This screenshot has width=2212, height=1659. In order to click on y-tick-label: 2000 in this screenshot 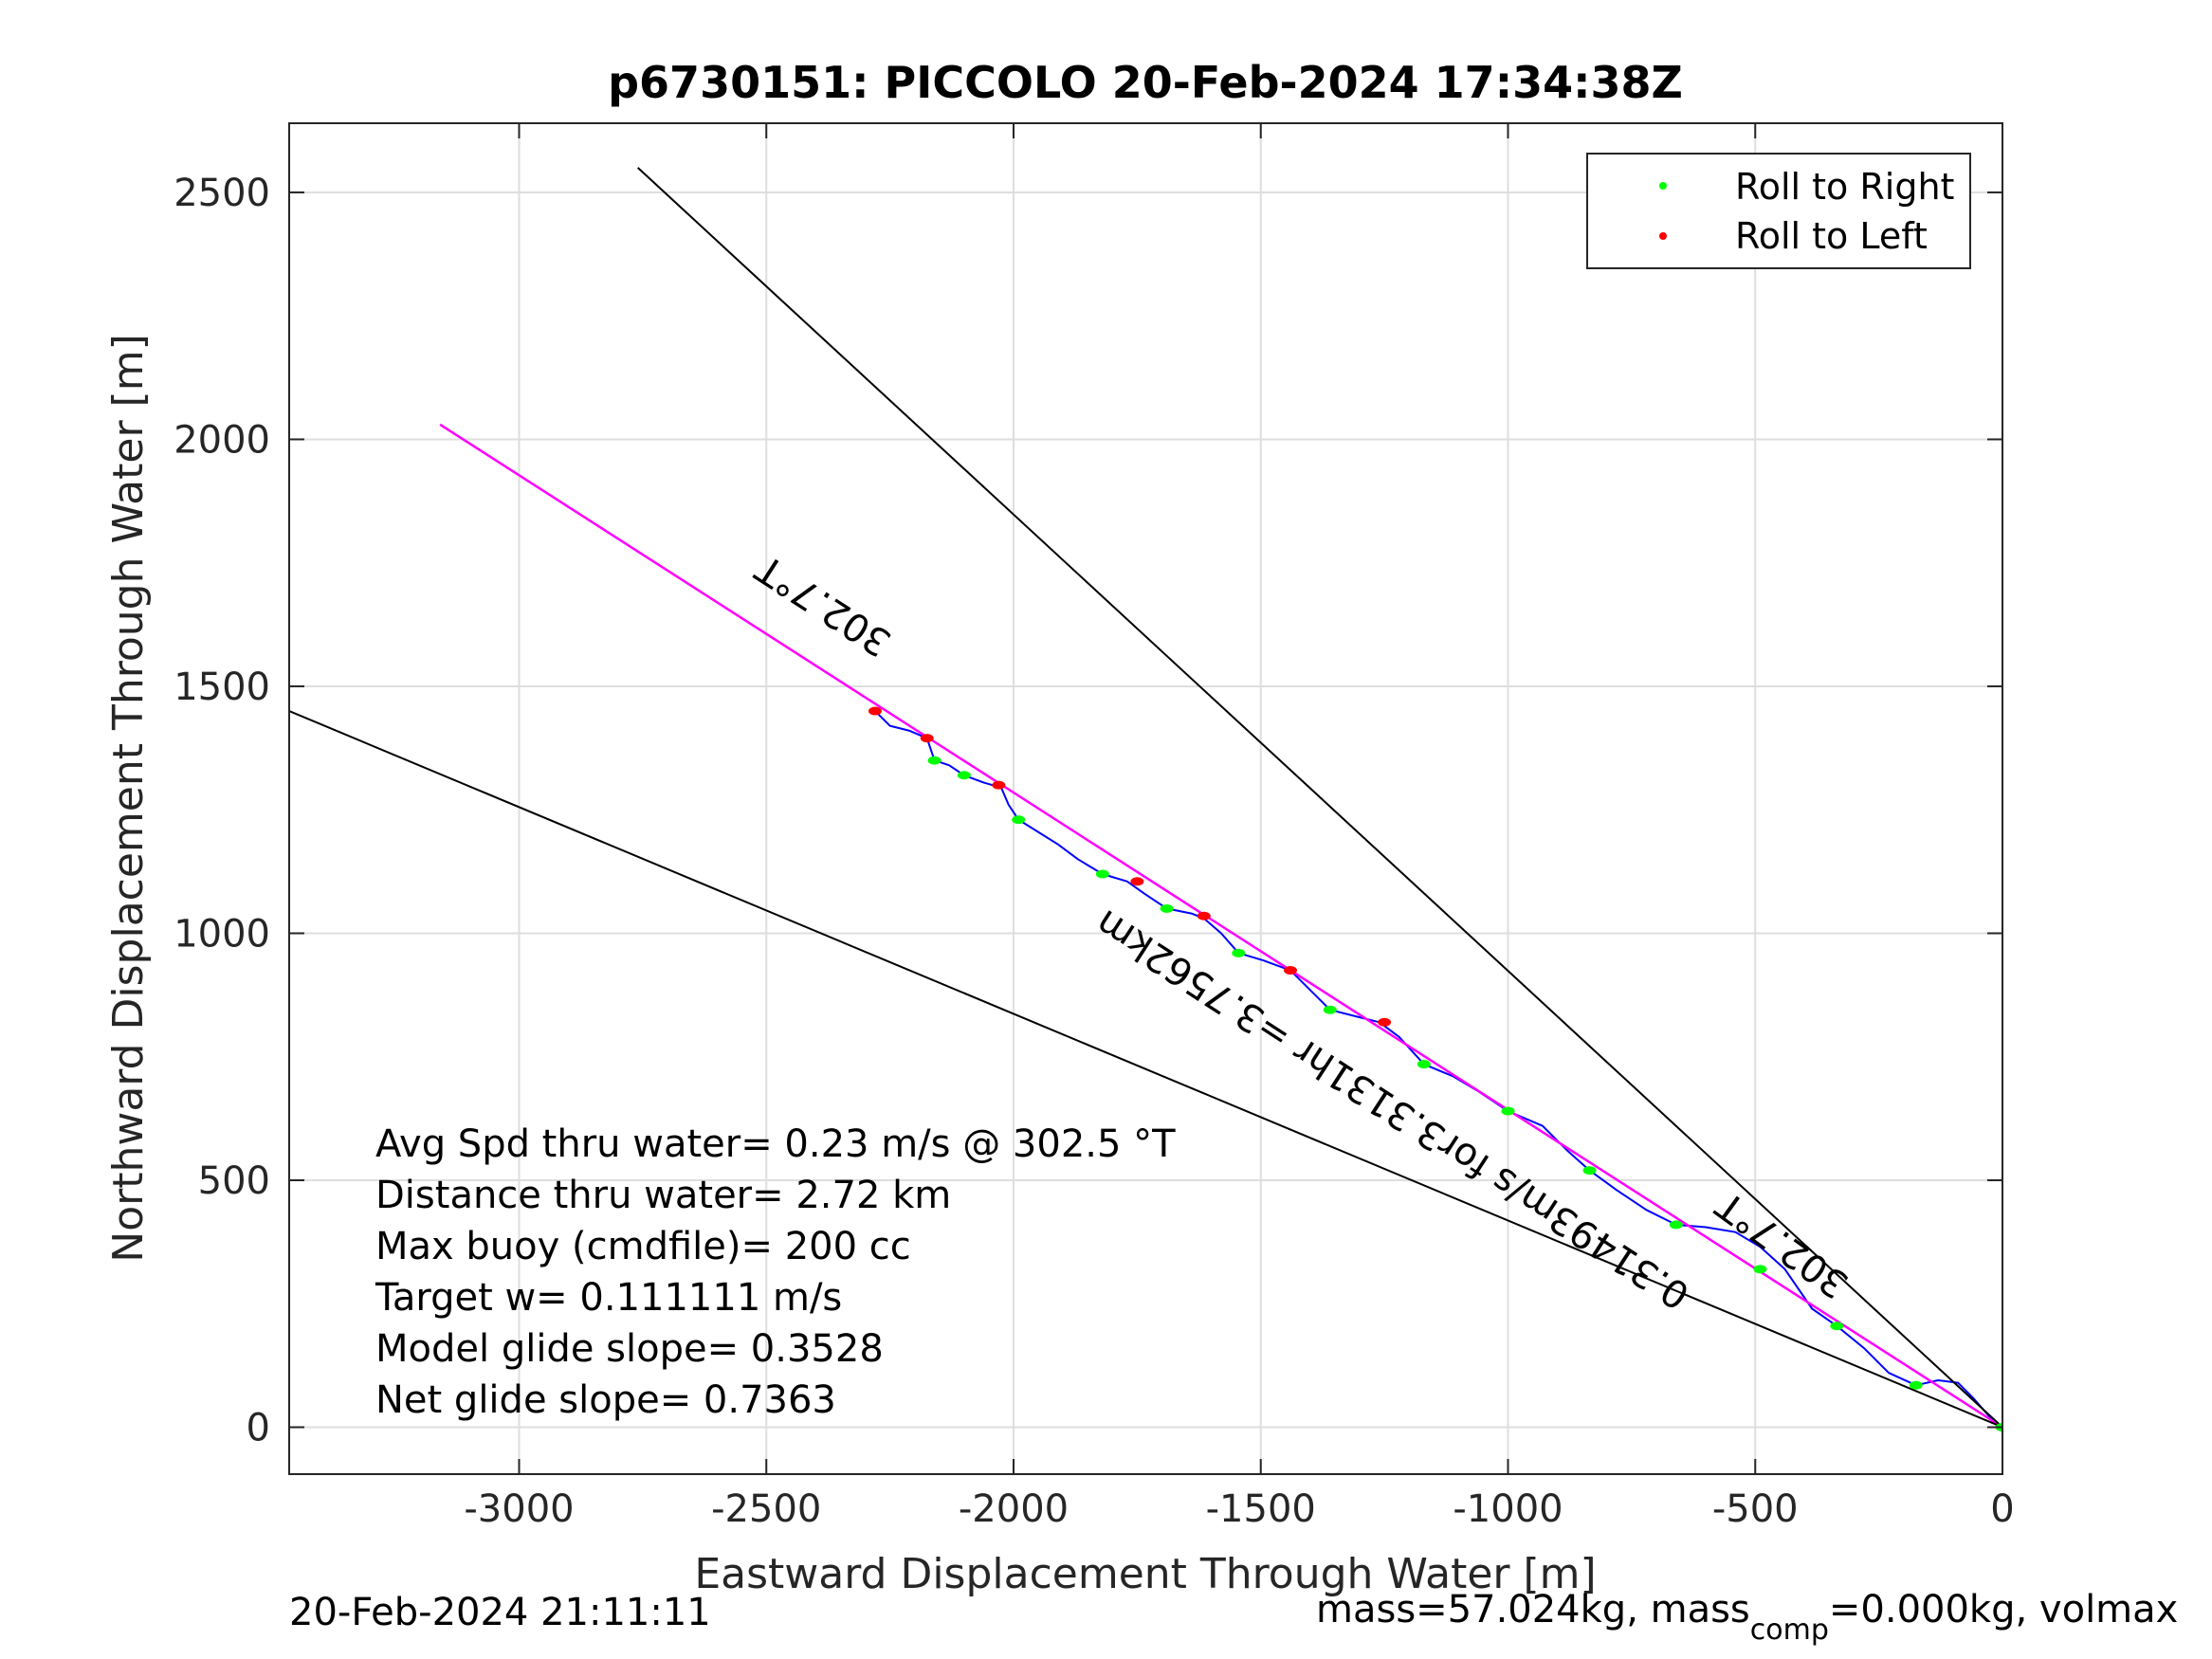, I will do `click(222, 440)`.